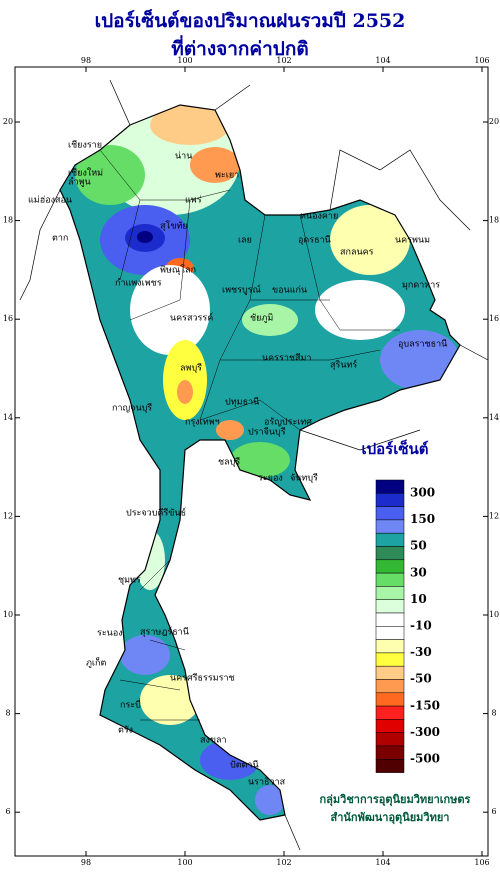 The width and height of the screenshot is (500, 875). What do you see at coordinates (242, 402) in the screenshot?
I see `place-label: ปทุมธานี` at bounding box center [242, 402].